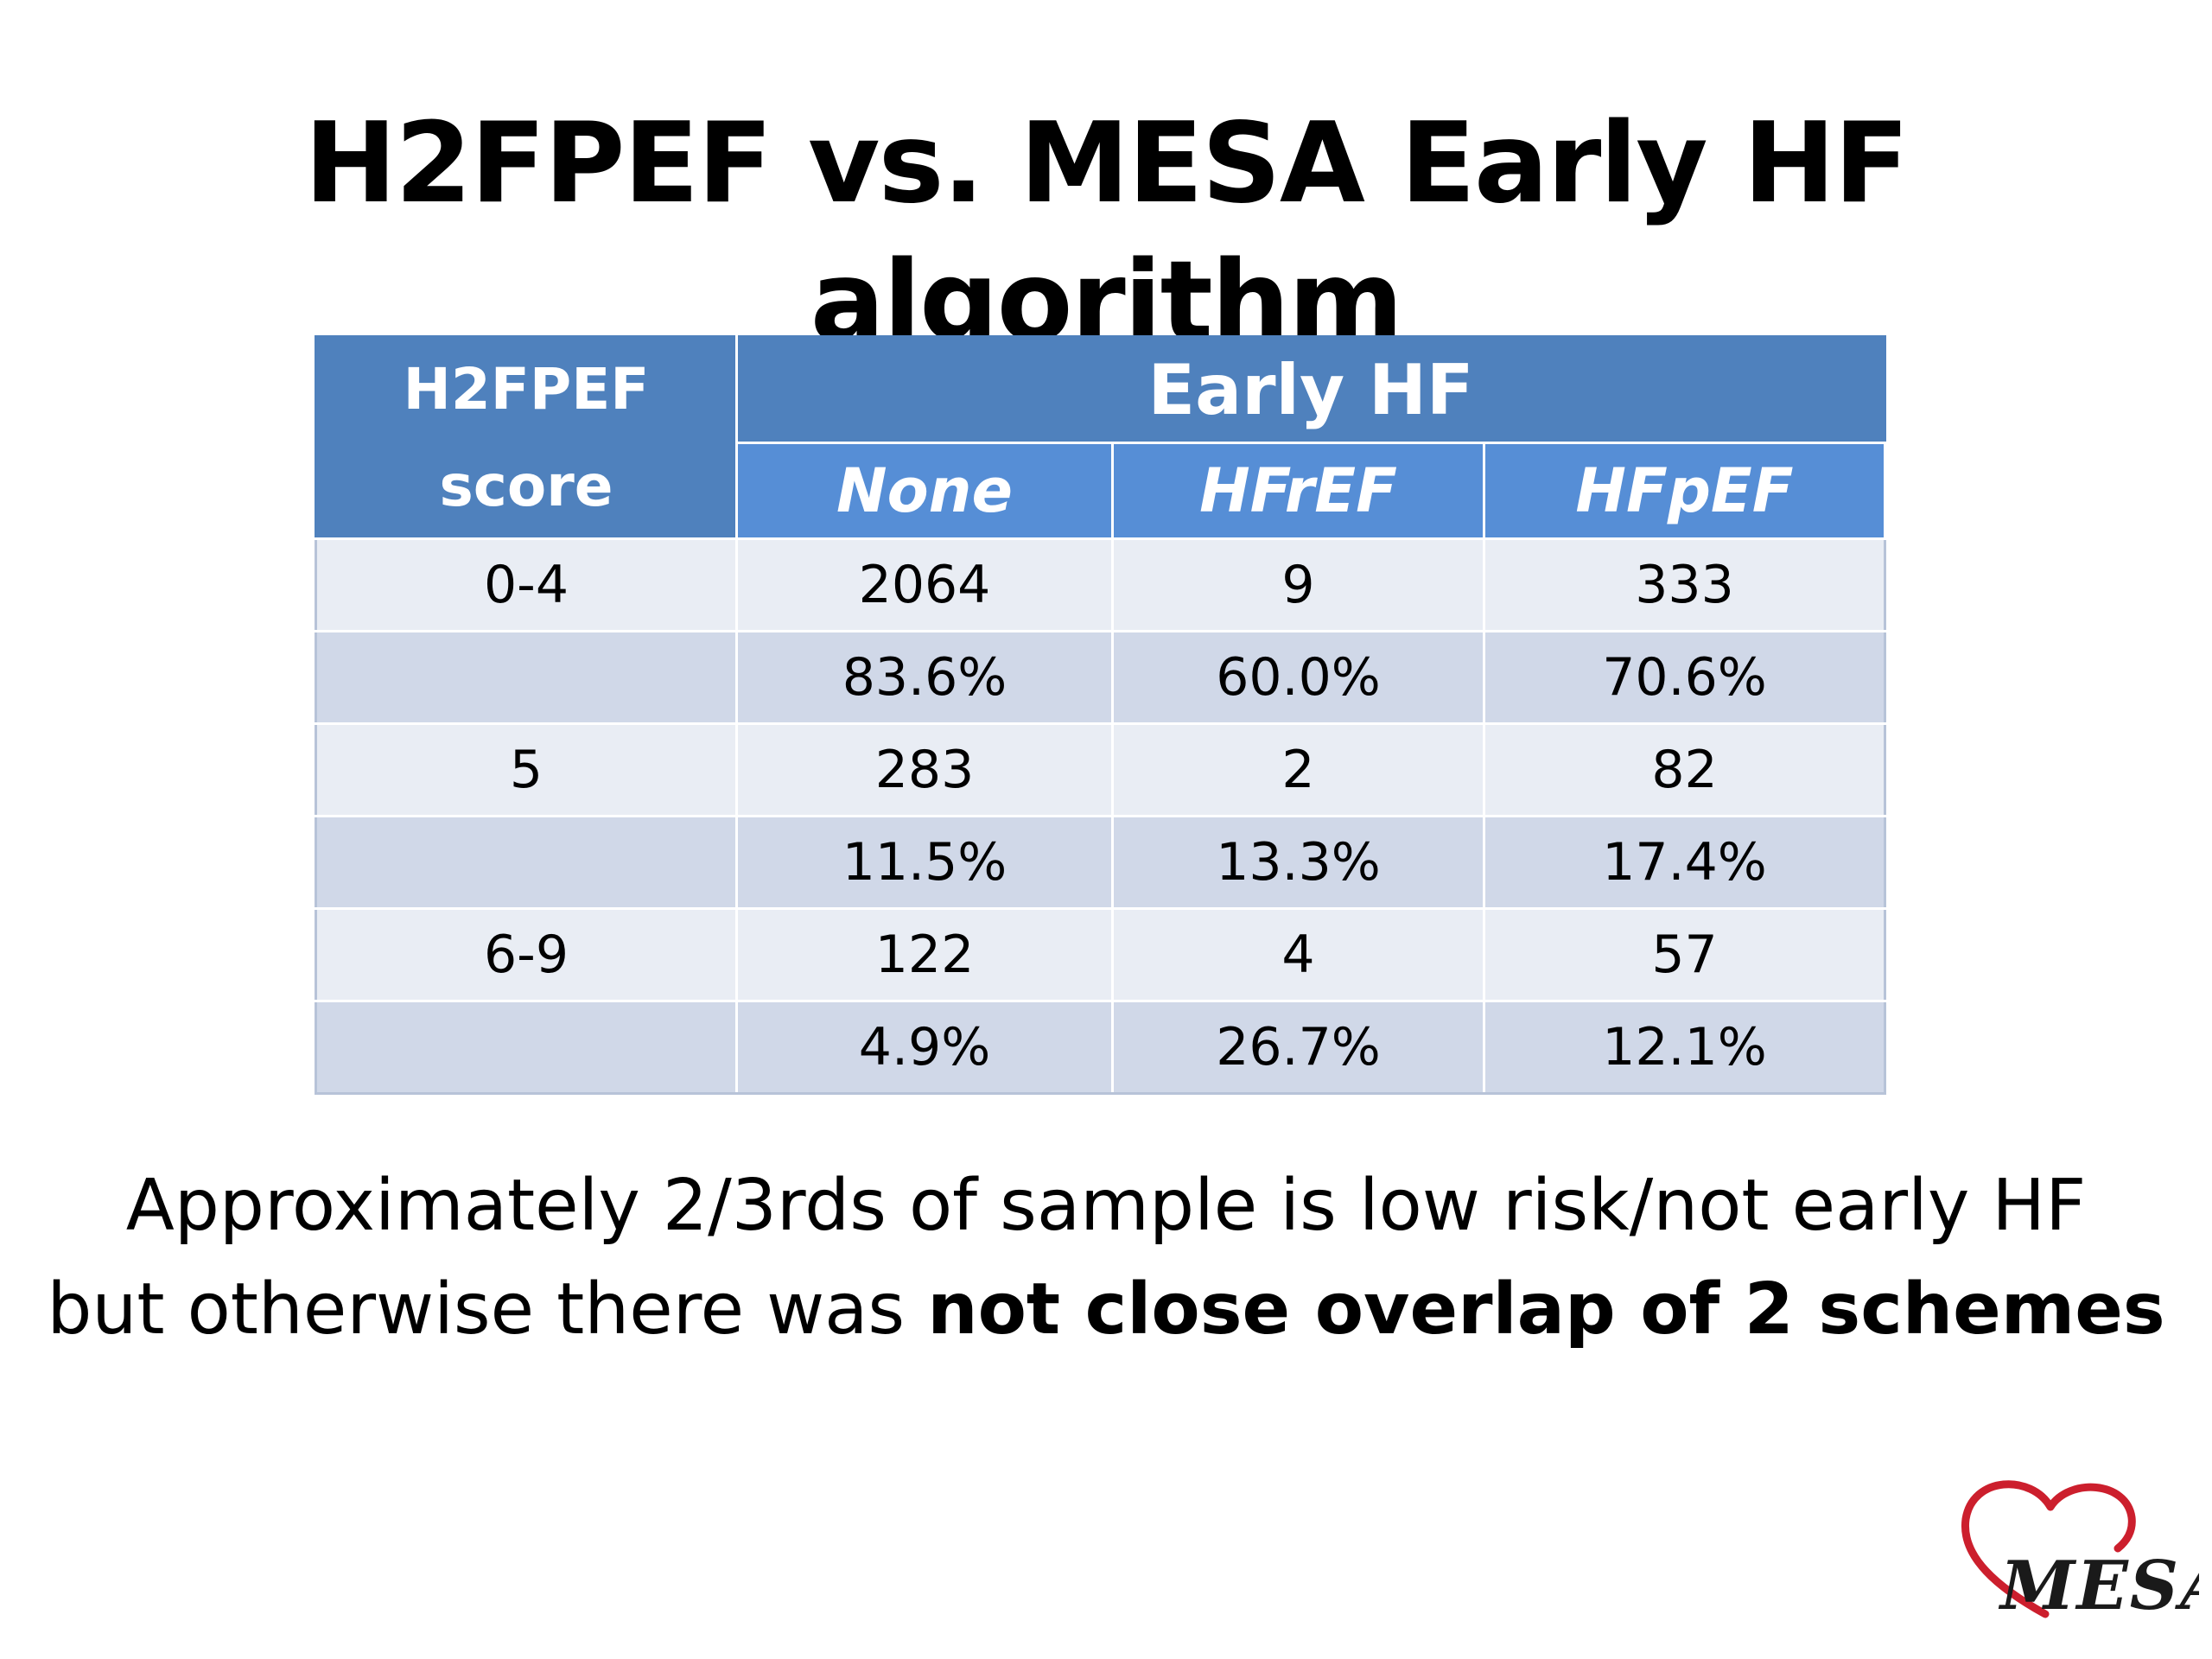  Describe the element at coordinates (924, 491) in the screenshot. I see `none-header: None` at that location.